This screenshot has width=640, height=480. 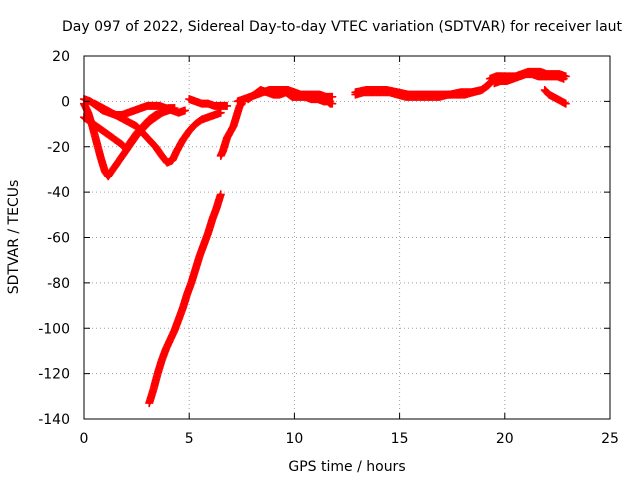 I want to click on series-track-n, so click(x=529, y=79).